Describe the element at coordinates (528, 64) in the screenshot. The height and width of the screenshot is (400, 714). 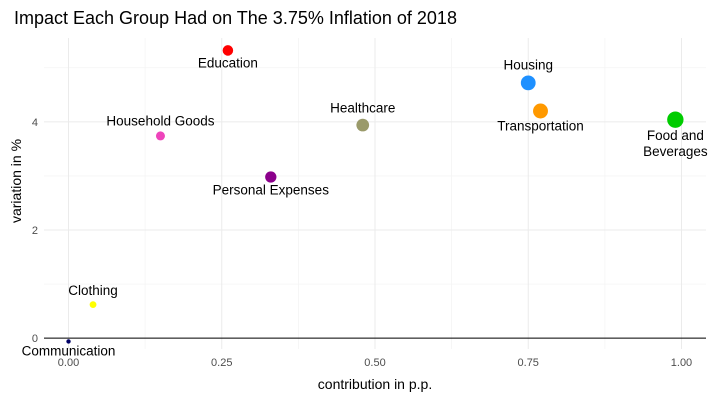
I see `point-label: Housing` at that location.